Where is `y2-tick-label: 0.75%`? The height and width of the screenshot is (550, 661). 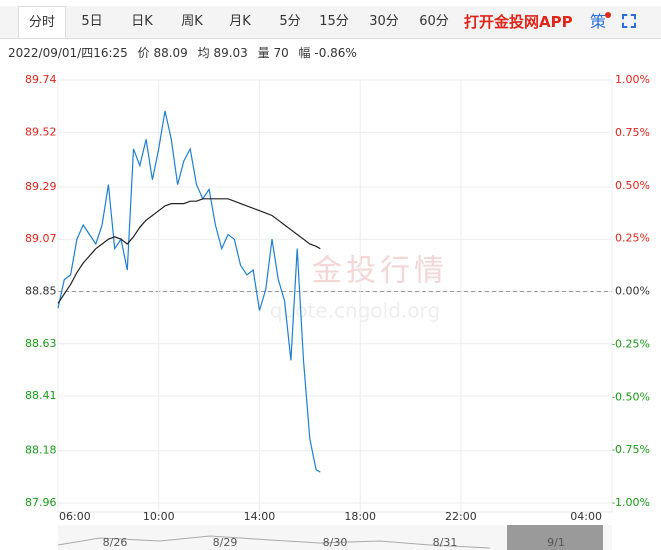
y2-tick-label: 0.75% is located at coordinates (632, 132).